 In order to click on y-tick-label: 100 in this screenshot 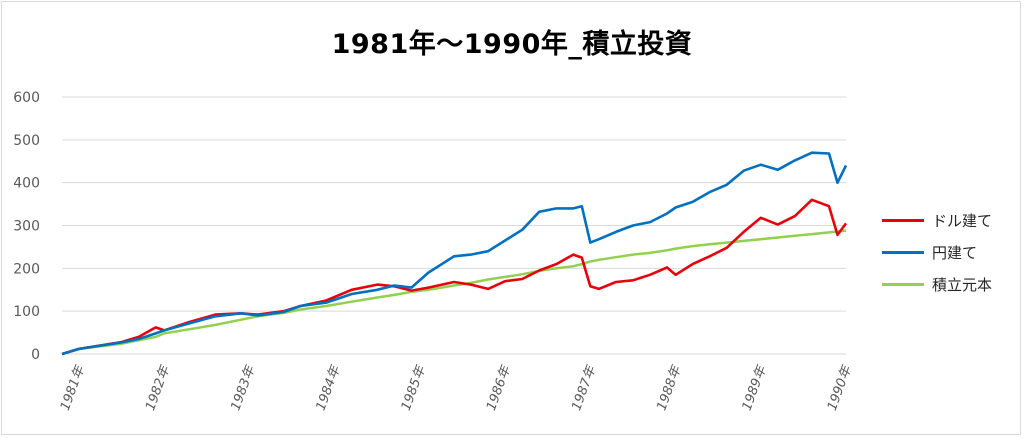, I will do `click(26, 312)`.